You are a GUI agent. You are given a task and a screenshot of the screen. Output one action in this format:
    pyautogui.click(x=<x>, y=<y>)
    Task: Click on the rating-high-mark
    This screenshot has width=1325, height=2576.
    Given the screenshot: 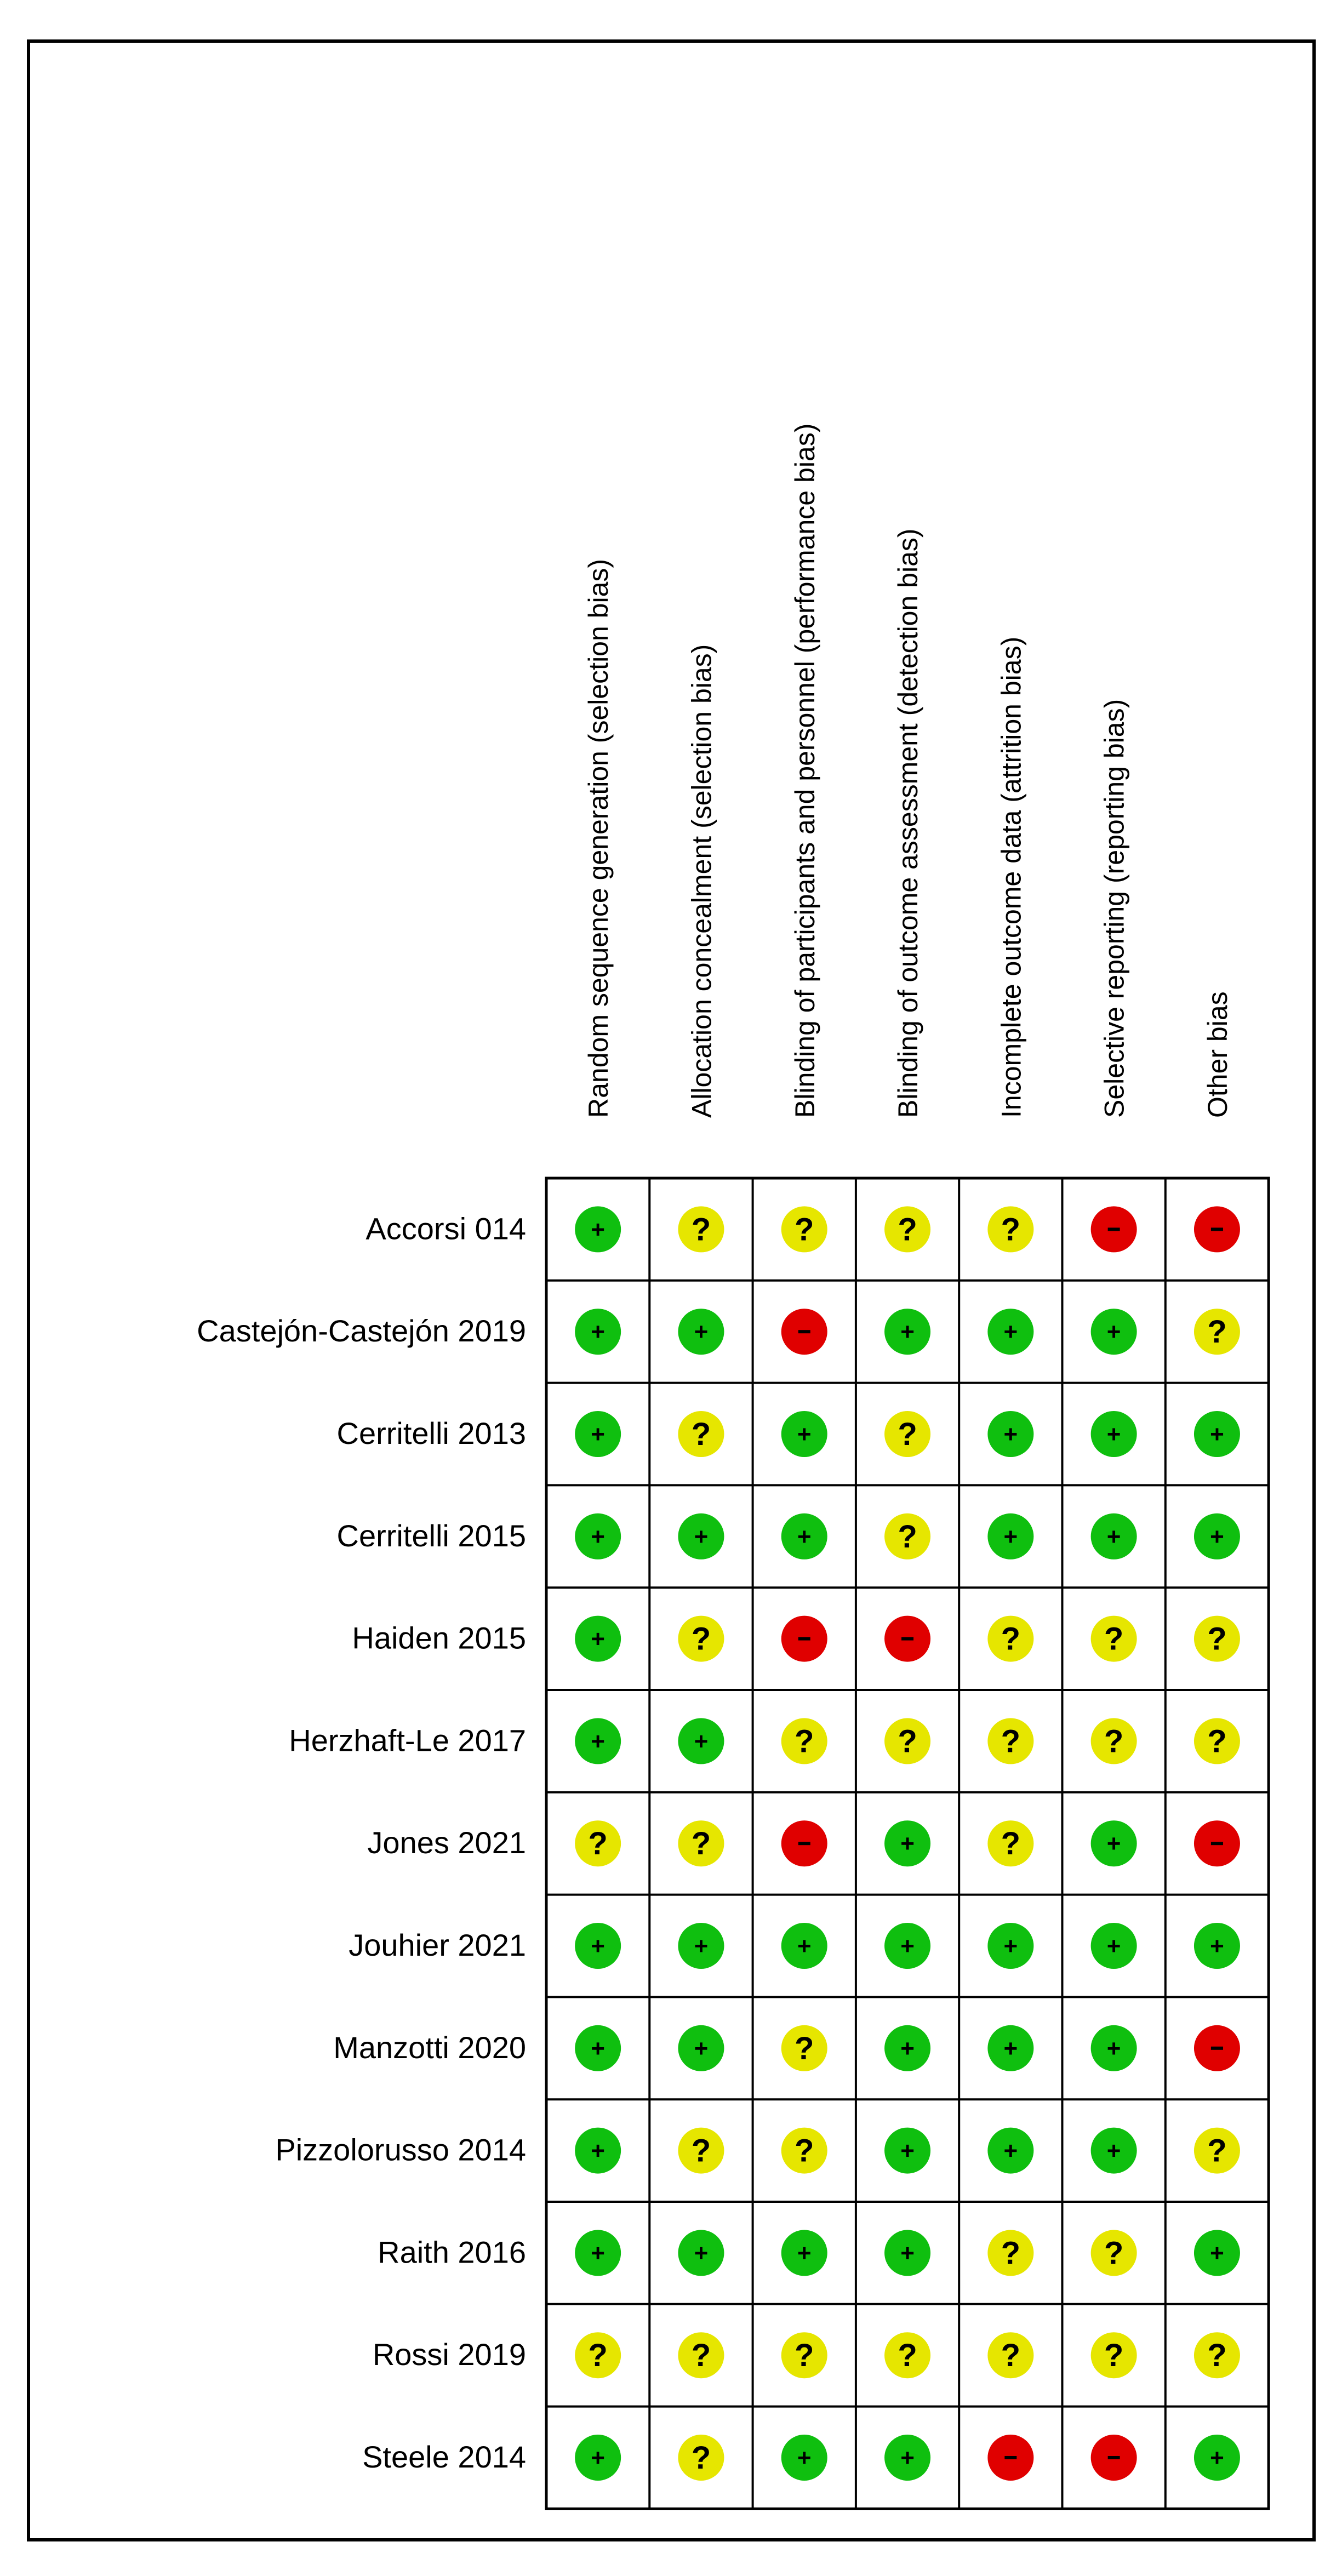 What is the action you would take?
    pyautogui.click(x=907, y=1639)
    